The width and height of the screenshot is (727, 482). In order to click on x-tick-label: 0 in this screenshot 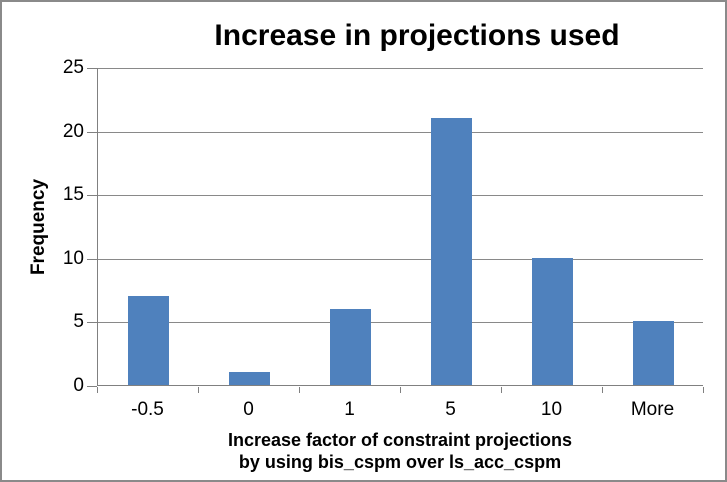, I will do `click(248, 409)`.